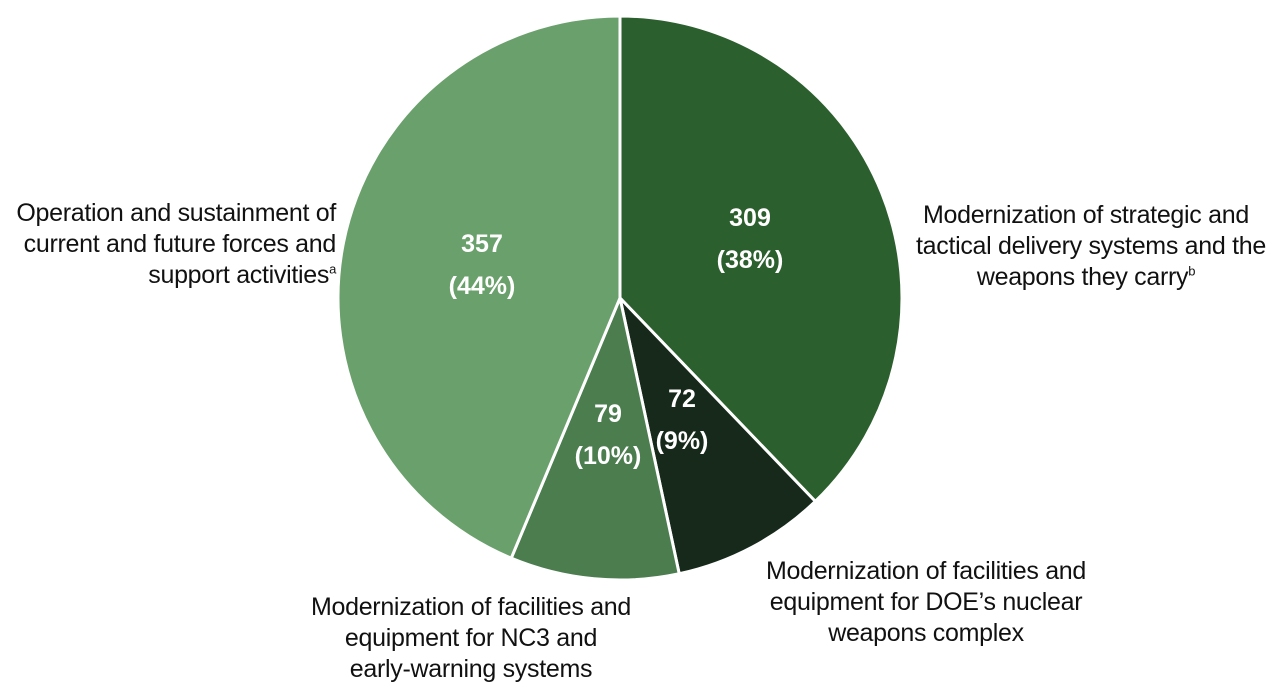 This screenshot has width=1280, height=691. What do you see at coordinates (180, 244) in the screenshot?
I see `label-operation-line-2: current and future forces and` at bounding box center [180, 244].